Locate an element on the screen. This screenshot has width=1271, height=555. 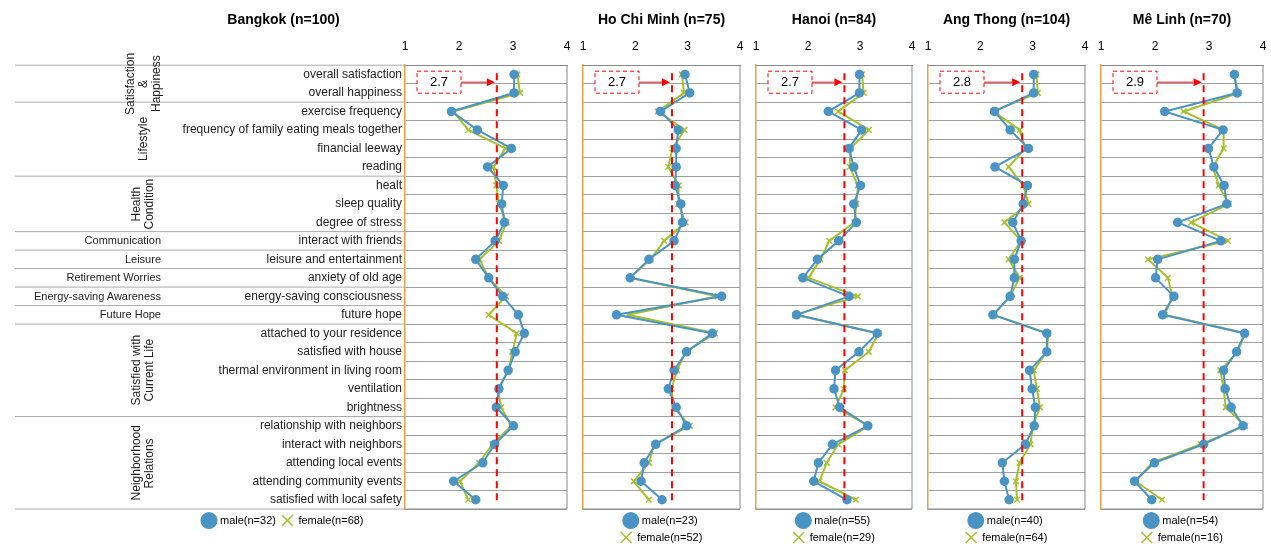
text: Future Hope is located at coordinates (129, 315).